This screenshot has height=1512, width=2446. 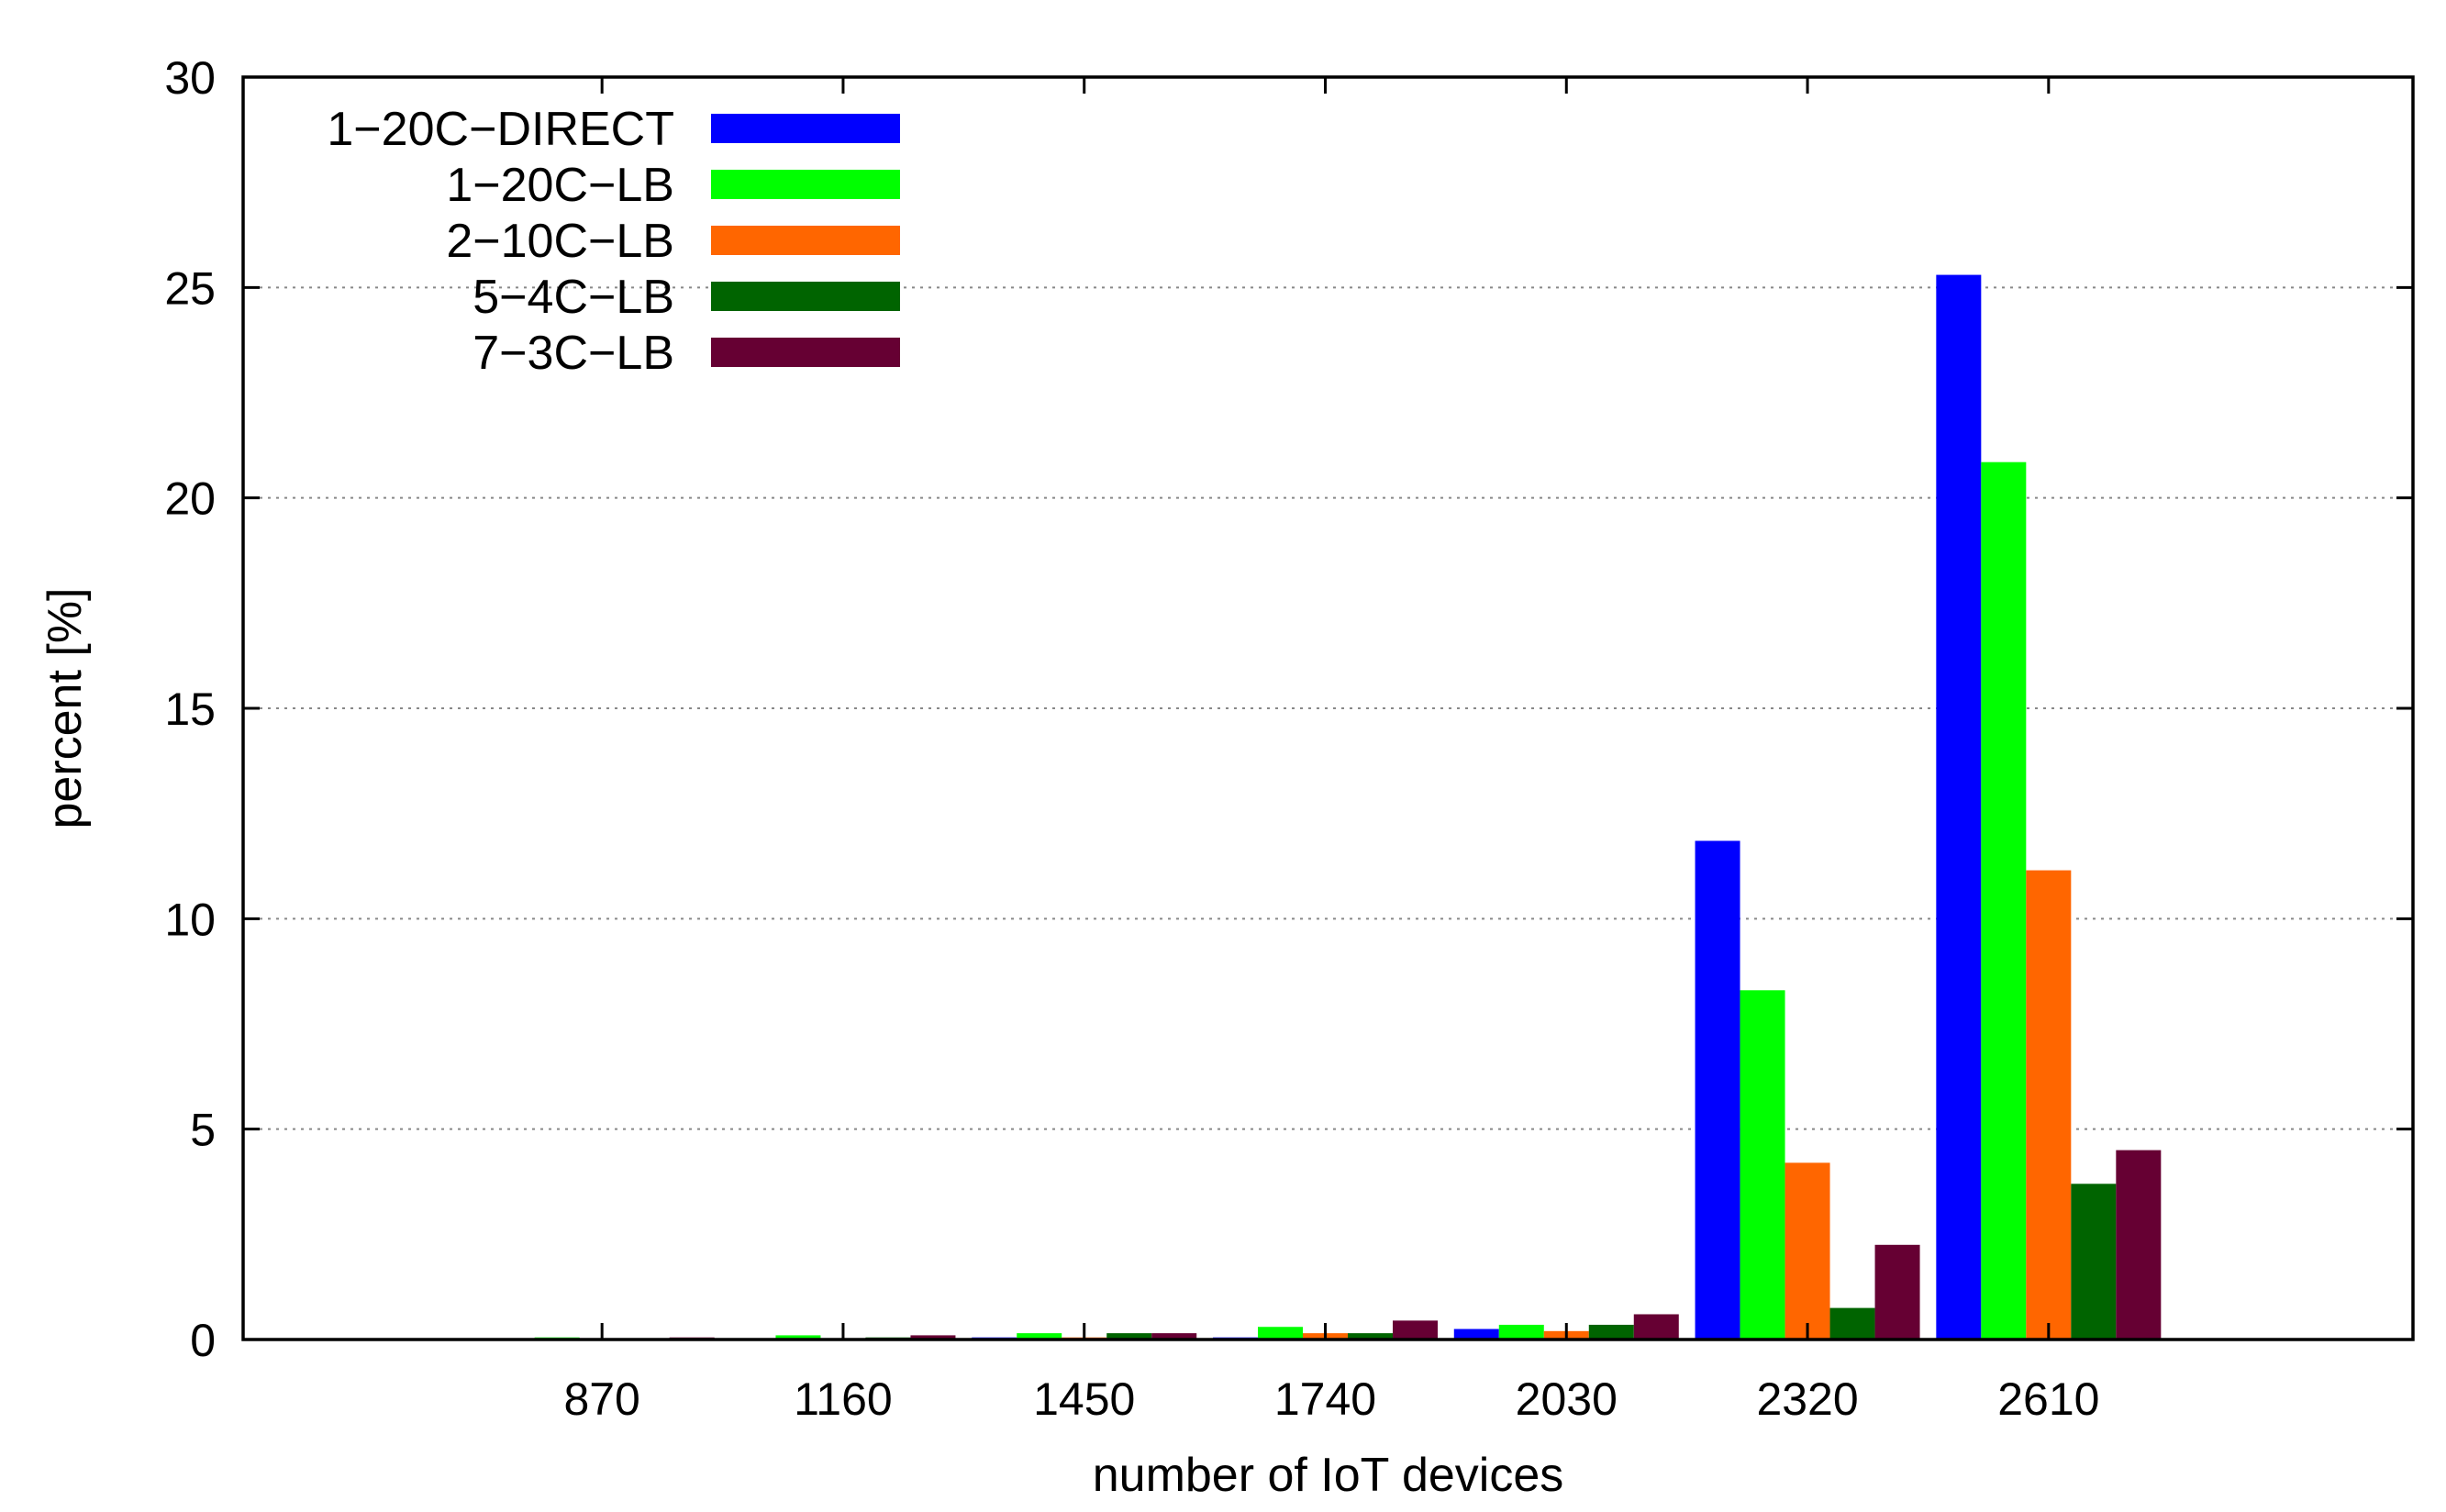 I want to click on y-tick-label: 10, so click(x=190, y=920).